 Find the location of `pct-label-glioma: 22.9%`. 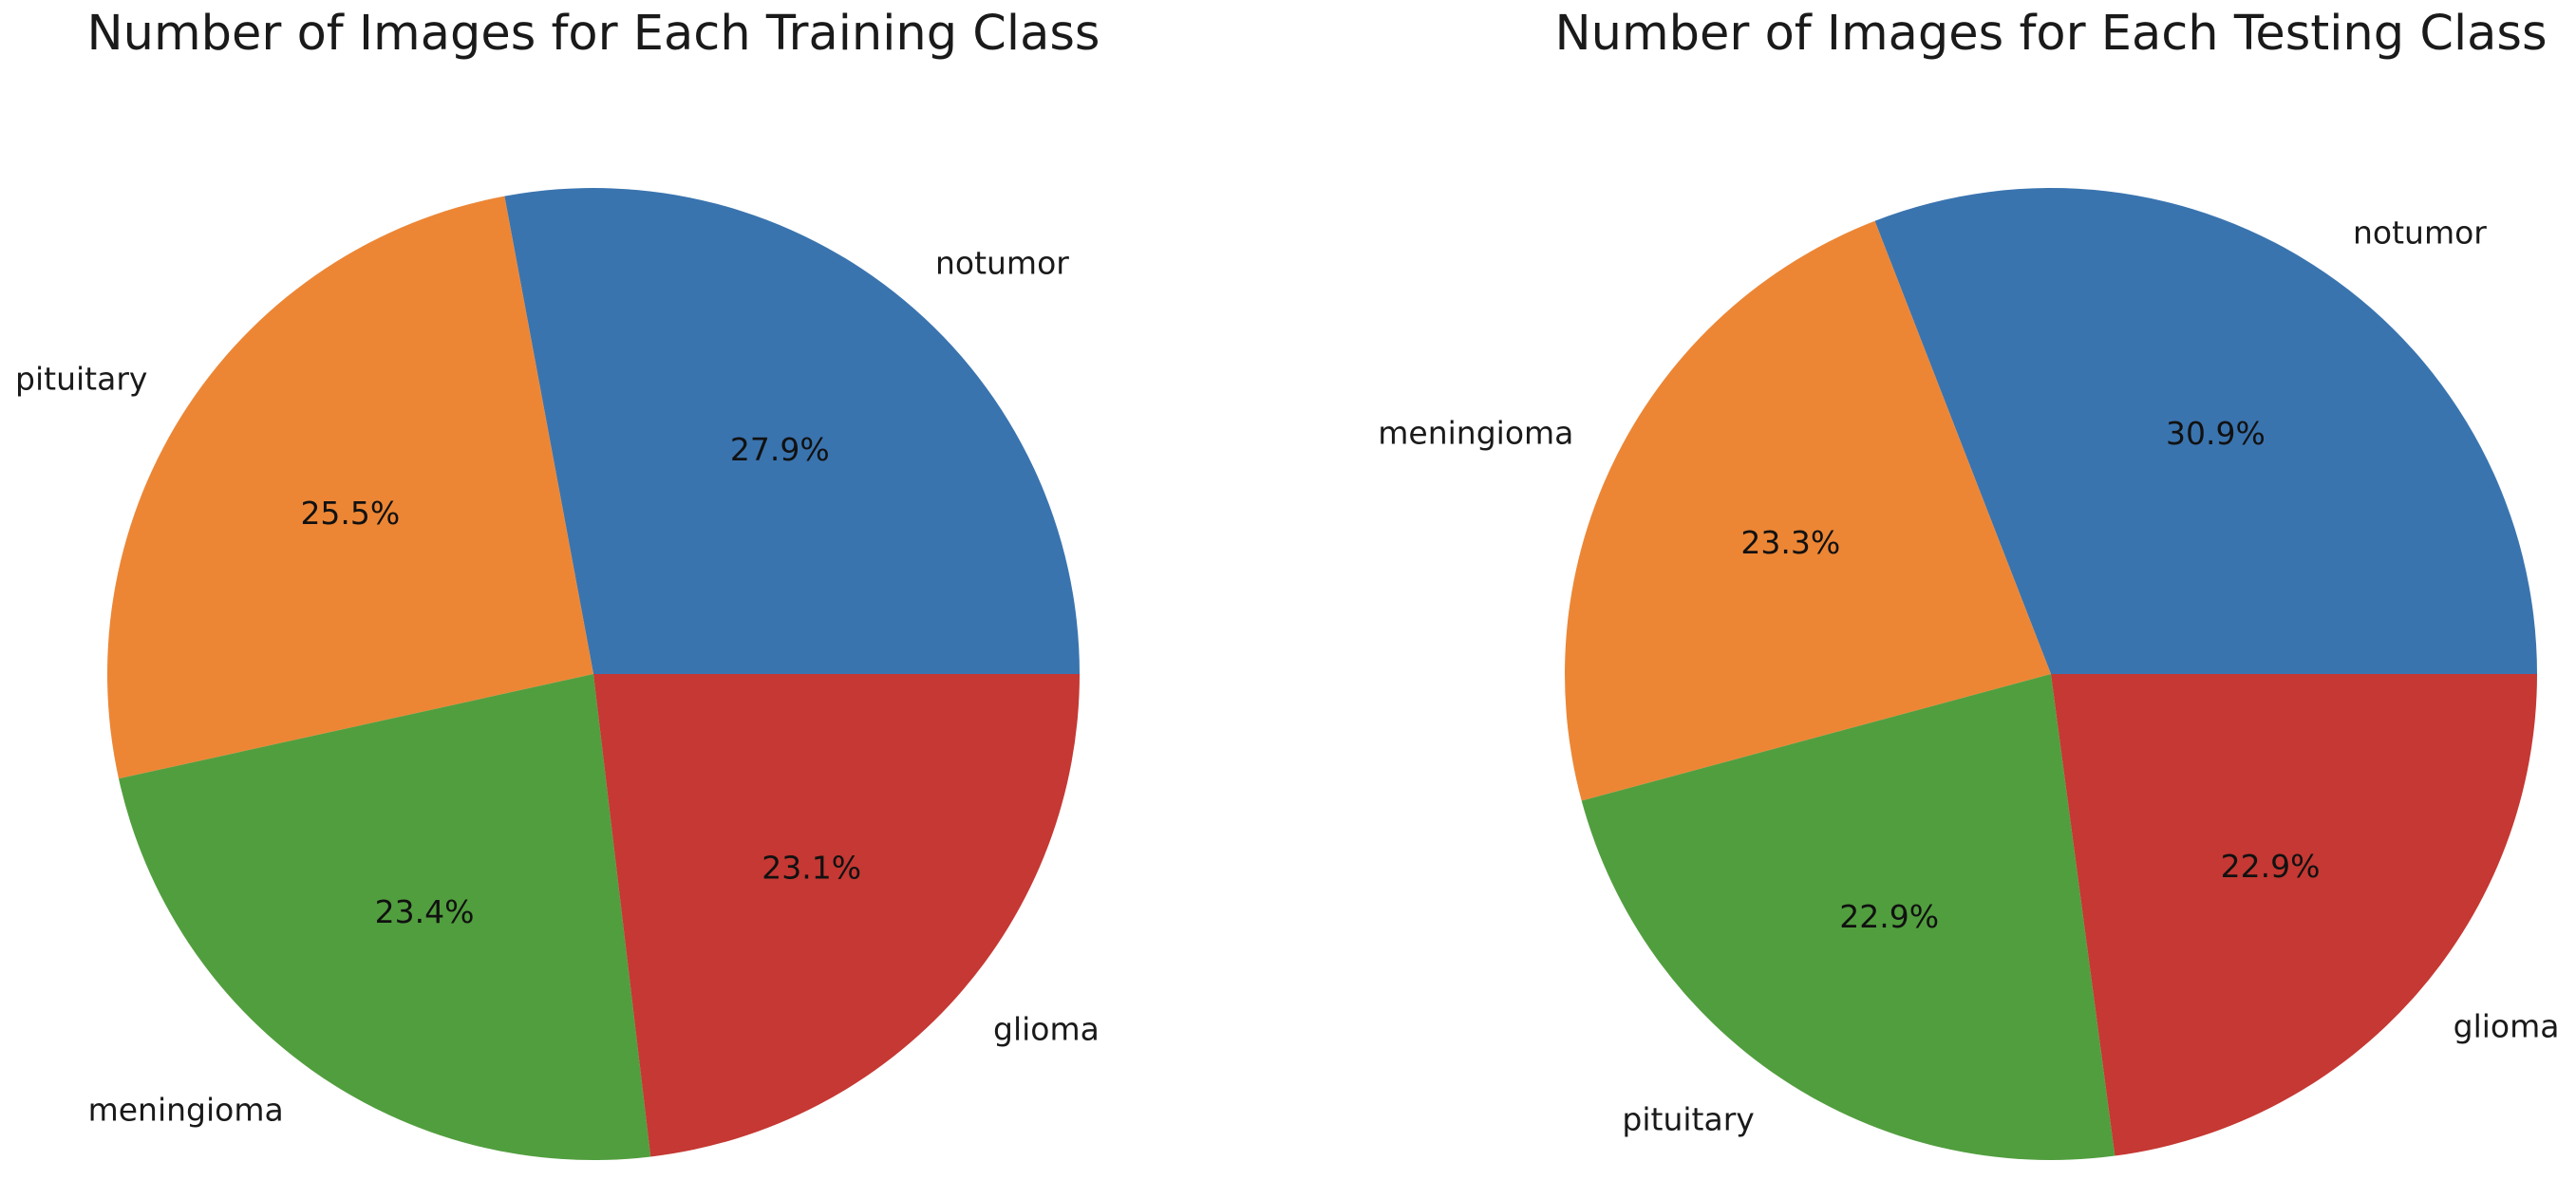

pct-label-glioma: 22.9% is located at coordinates (2271, 866).